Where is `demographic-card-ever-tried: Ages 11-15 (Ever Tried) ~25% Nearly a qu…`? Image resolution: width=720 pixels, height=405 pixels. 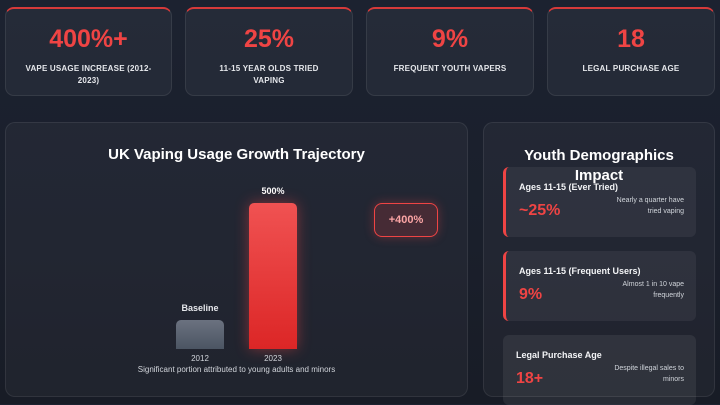 demographic-card-ever-tried: Ages 11-15 (Ever Tried) ~25% Nearly a qu… is located at coordinates (599, 202).